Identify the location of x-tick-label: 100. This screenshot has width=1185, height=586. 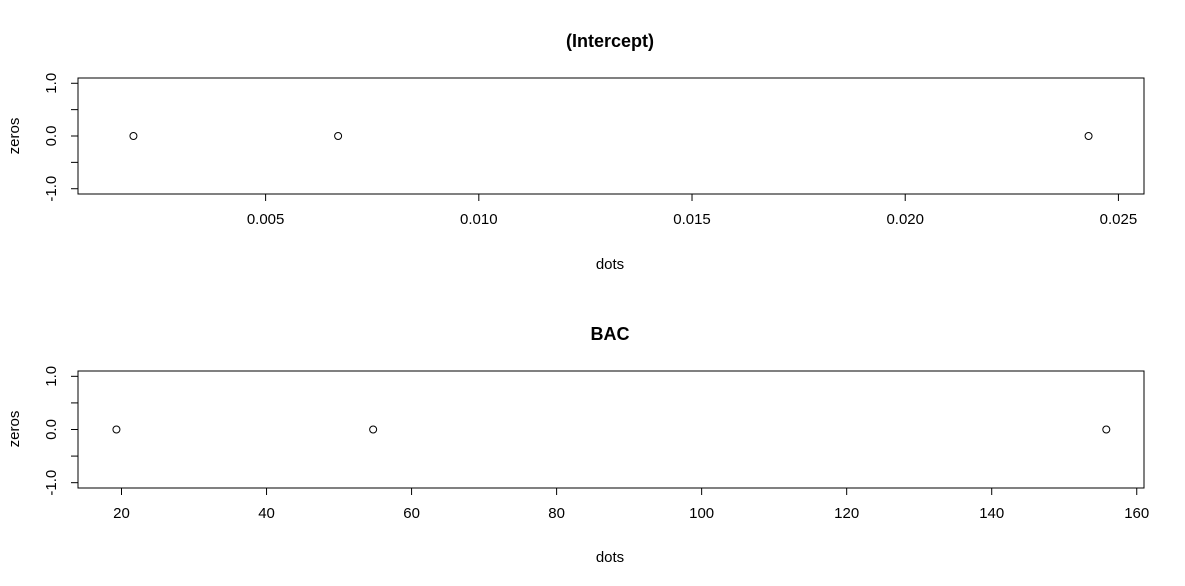
(701, 513).